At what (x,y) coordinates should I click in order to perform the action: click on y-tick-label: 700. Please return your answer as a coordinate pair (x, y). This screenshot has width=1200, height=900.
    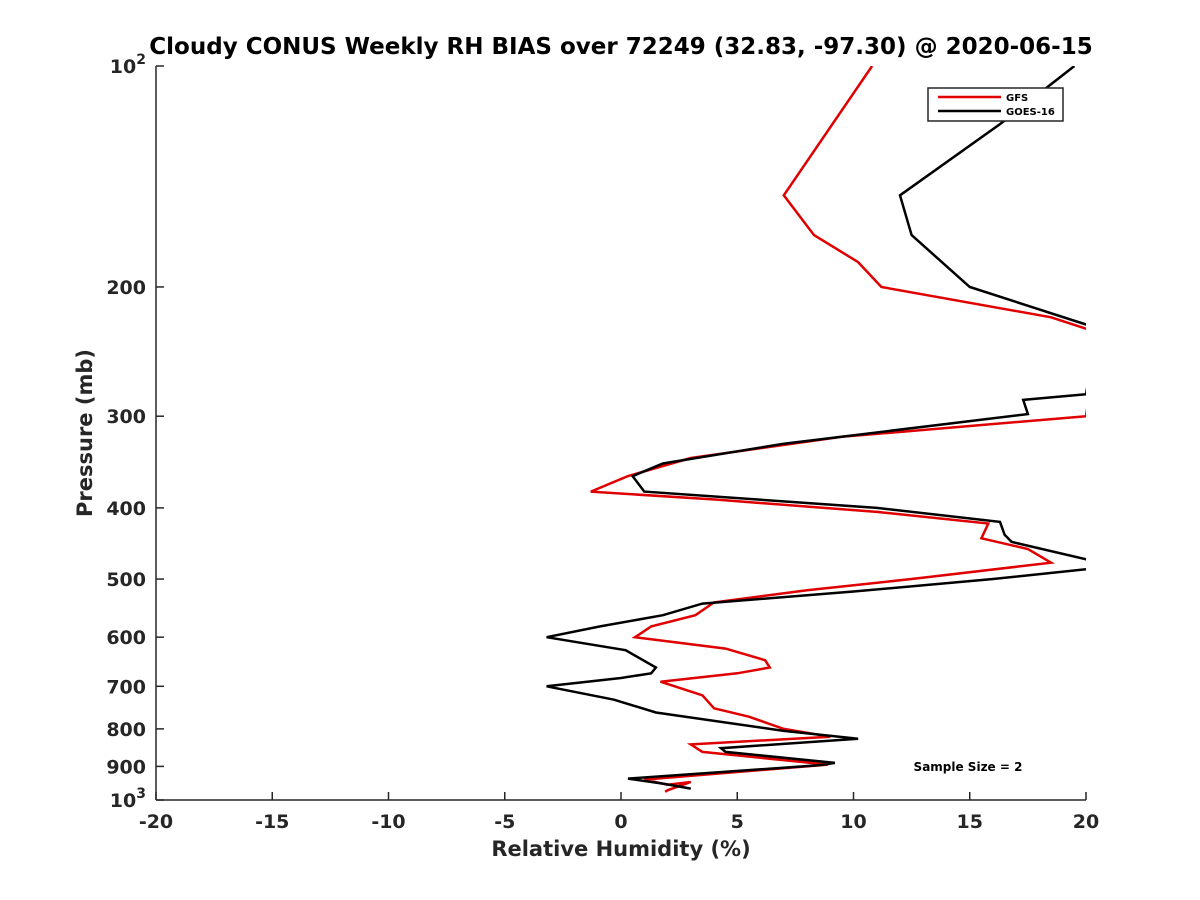
    Looking at the image, I should click on (126, 687).